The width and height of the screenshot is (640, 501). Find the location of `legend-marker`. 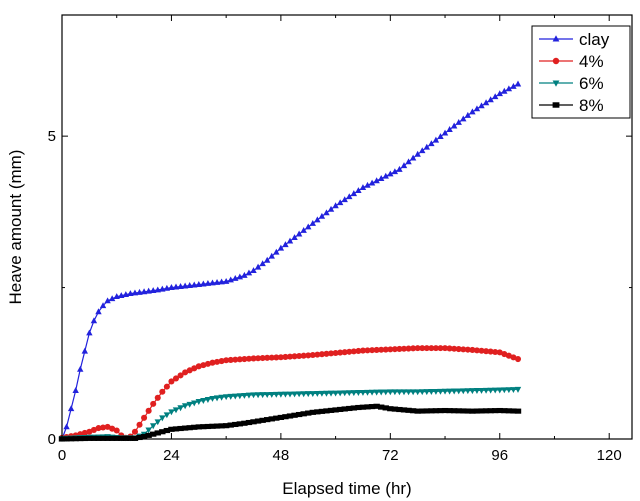

legend-marker is located at coordinates (556, 83).